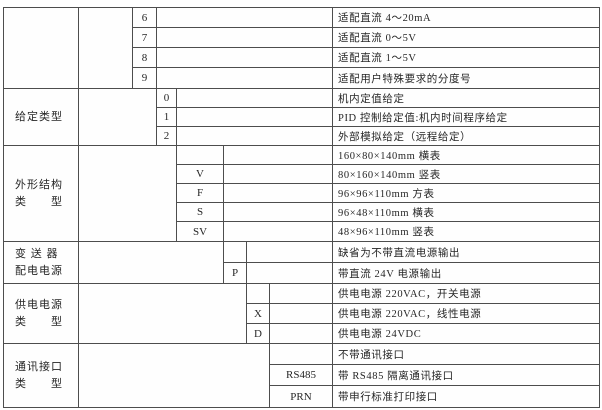 This screenshot has height=410, width=602. I want to click on description-cell: 供电电源 220VAC，开关电源, so click(466, 294).